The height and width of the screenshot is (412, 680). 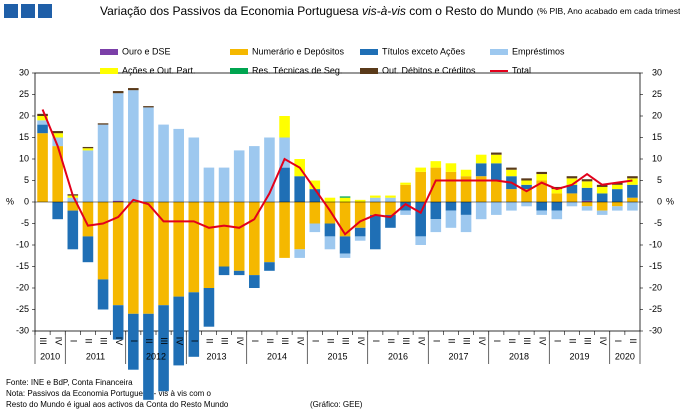 I want to click on y-tick-label: 0, so click(x=26, y=201).